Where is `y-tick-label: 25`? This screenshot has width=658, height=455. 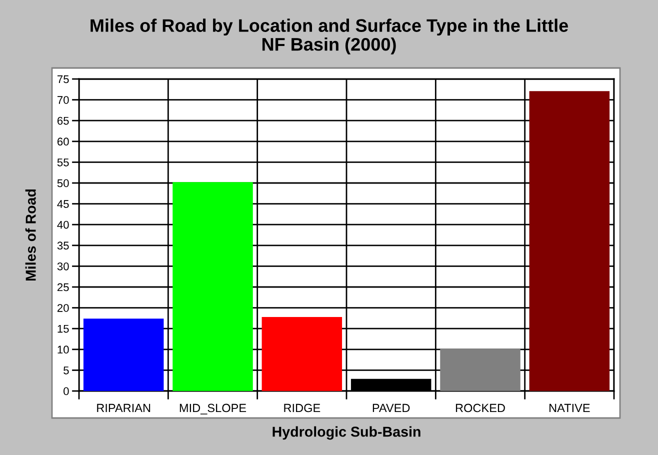
y-tick-label: 25 is located at coordinates (63, 287).